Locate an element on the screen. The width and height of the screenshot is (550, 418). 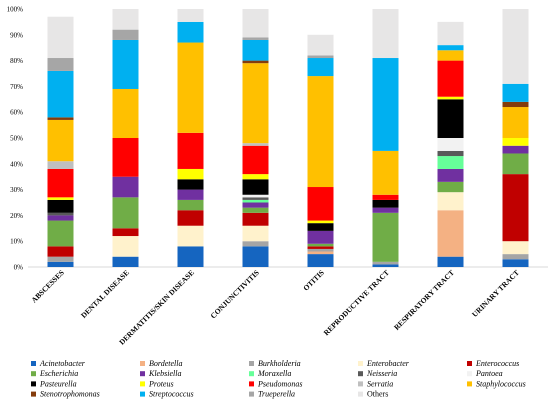
y-tick-label: 40% is located at coordinates (16, 164).